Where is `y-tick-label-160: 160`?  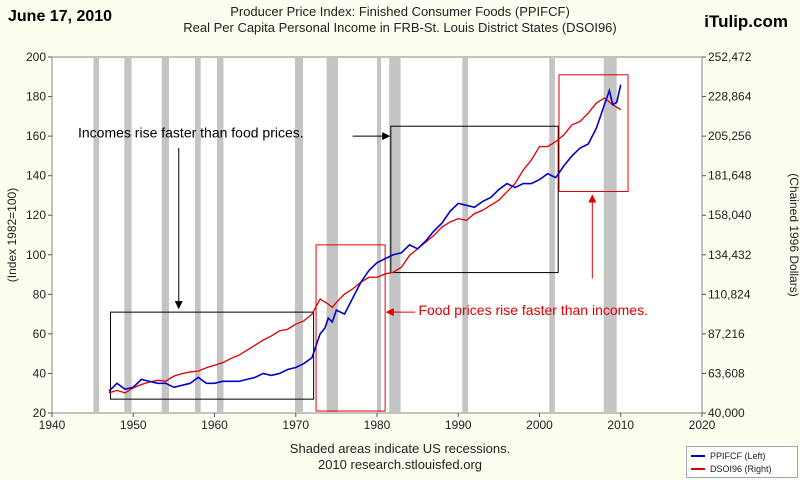
y-tick-label-160: 160 is located at coordinates (36, 136).